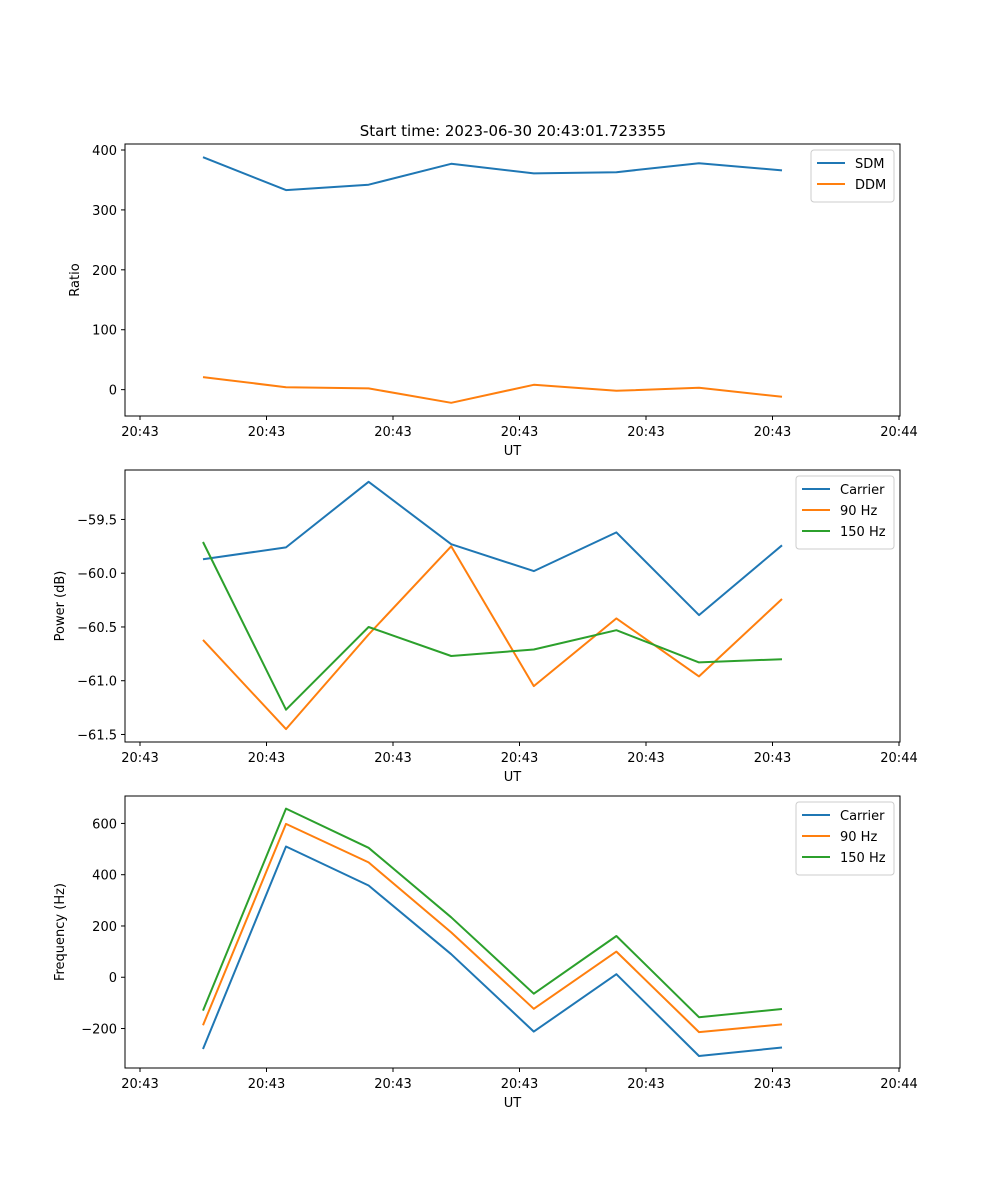 The height and width of the screenshot is (1200, 1000). I want to click on y-axis-label: Ratio, so click(75, 279).